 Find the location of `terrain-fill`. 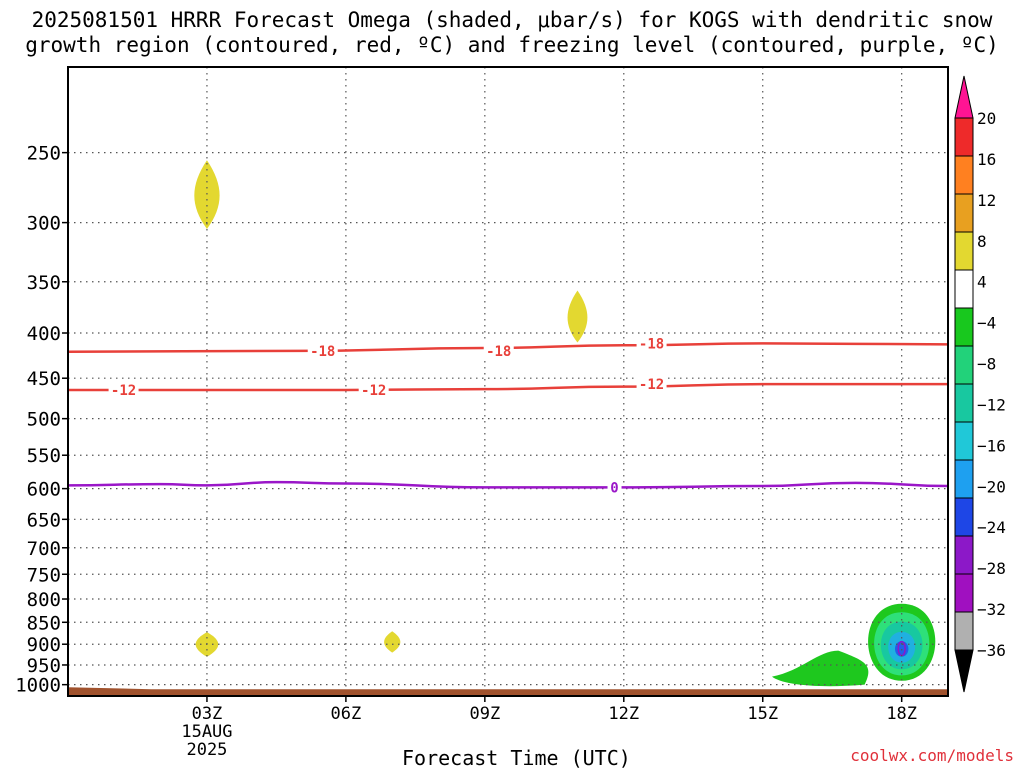

terrain-fill is located at coordinates (508, 691).